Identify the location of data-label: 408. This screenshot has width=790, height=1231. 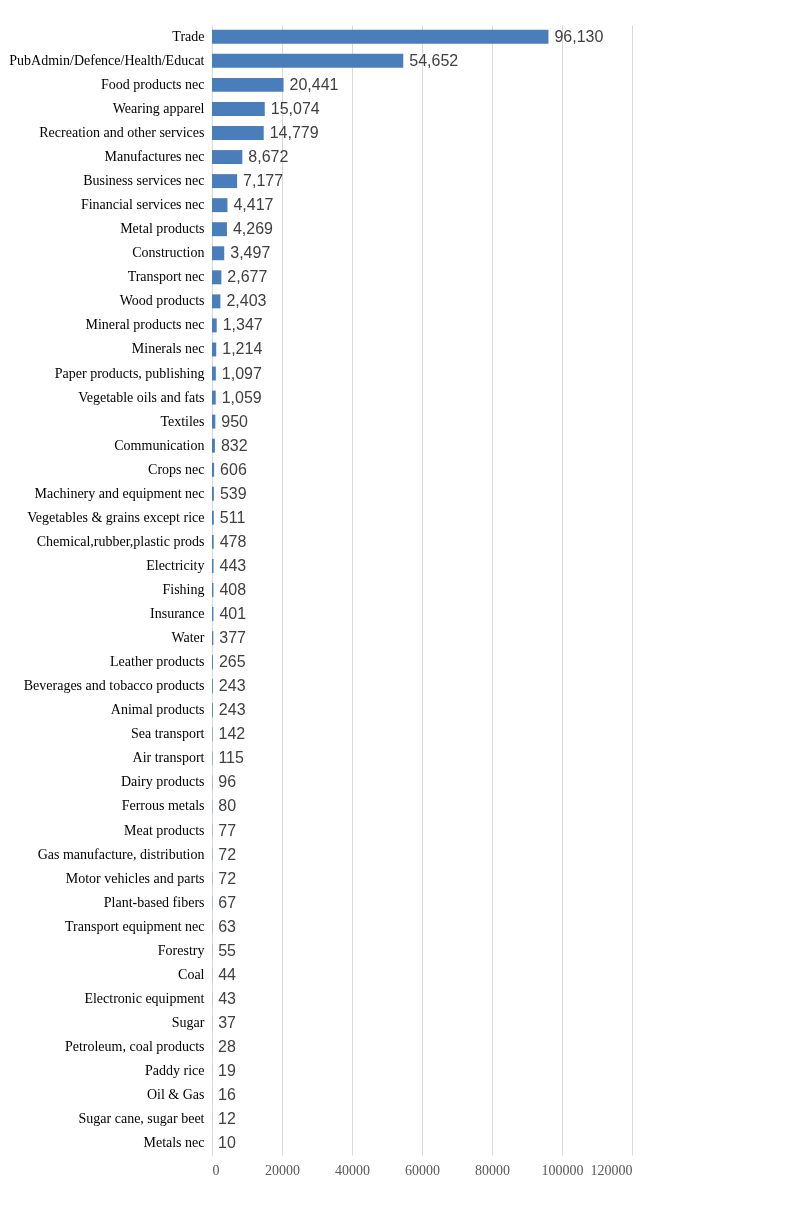
(233, 589).